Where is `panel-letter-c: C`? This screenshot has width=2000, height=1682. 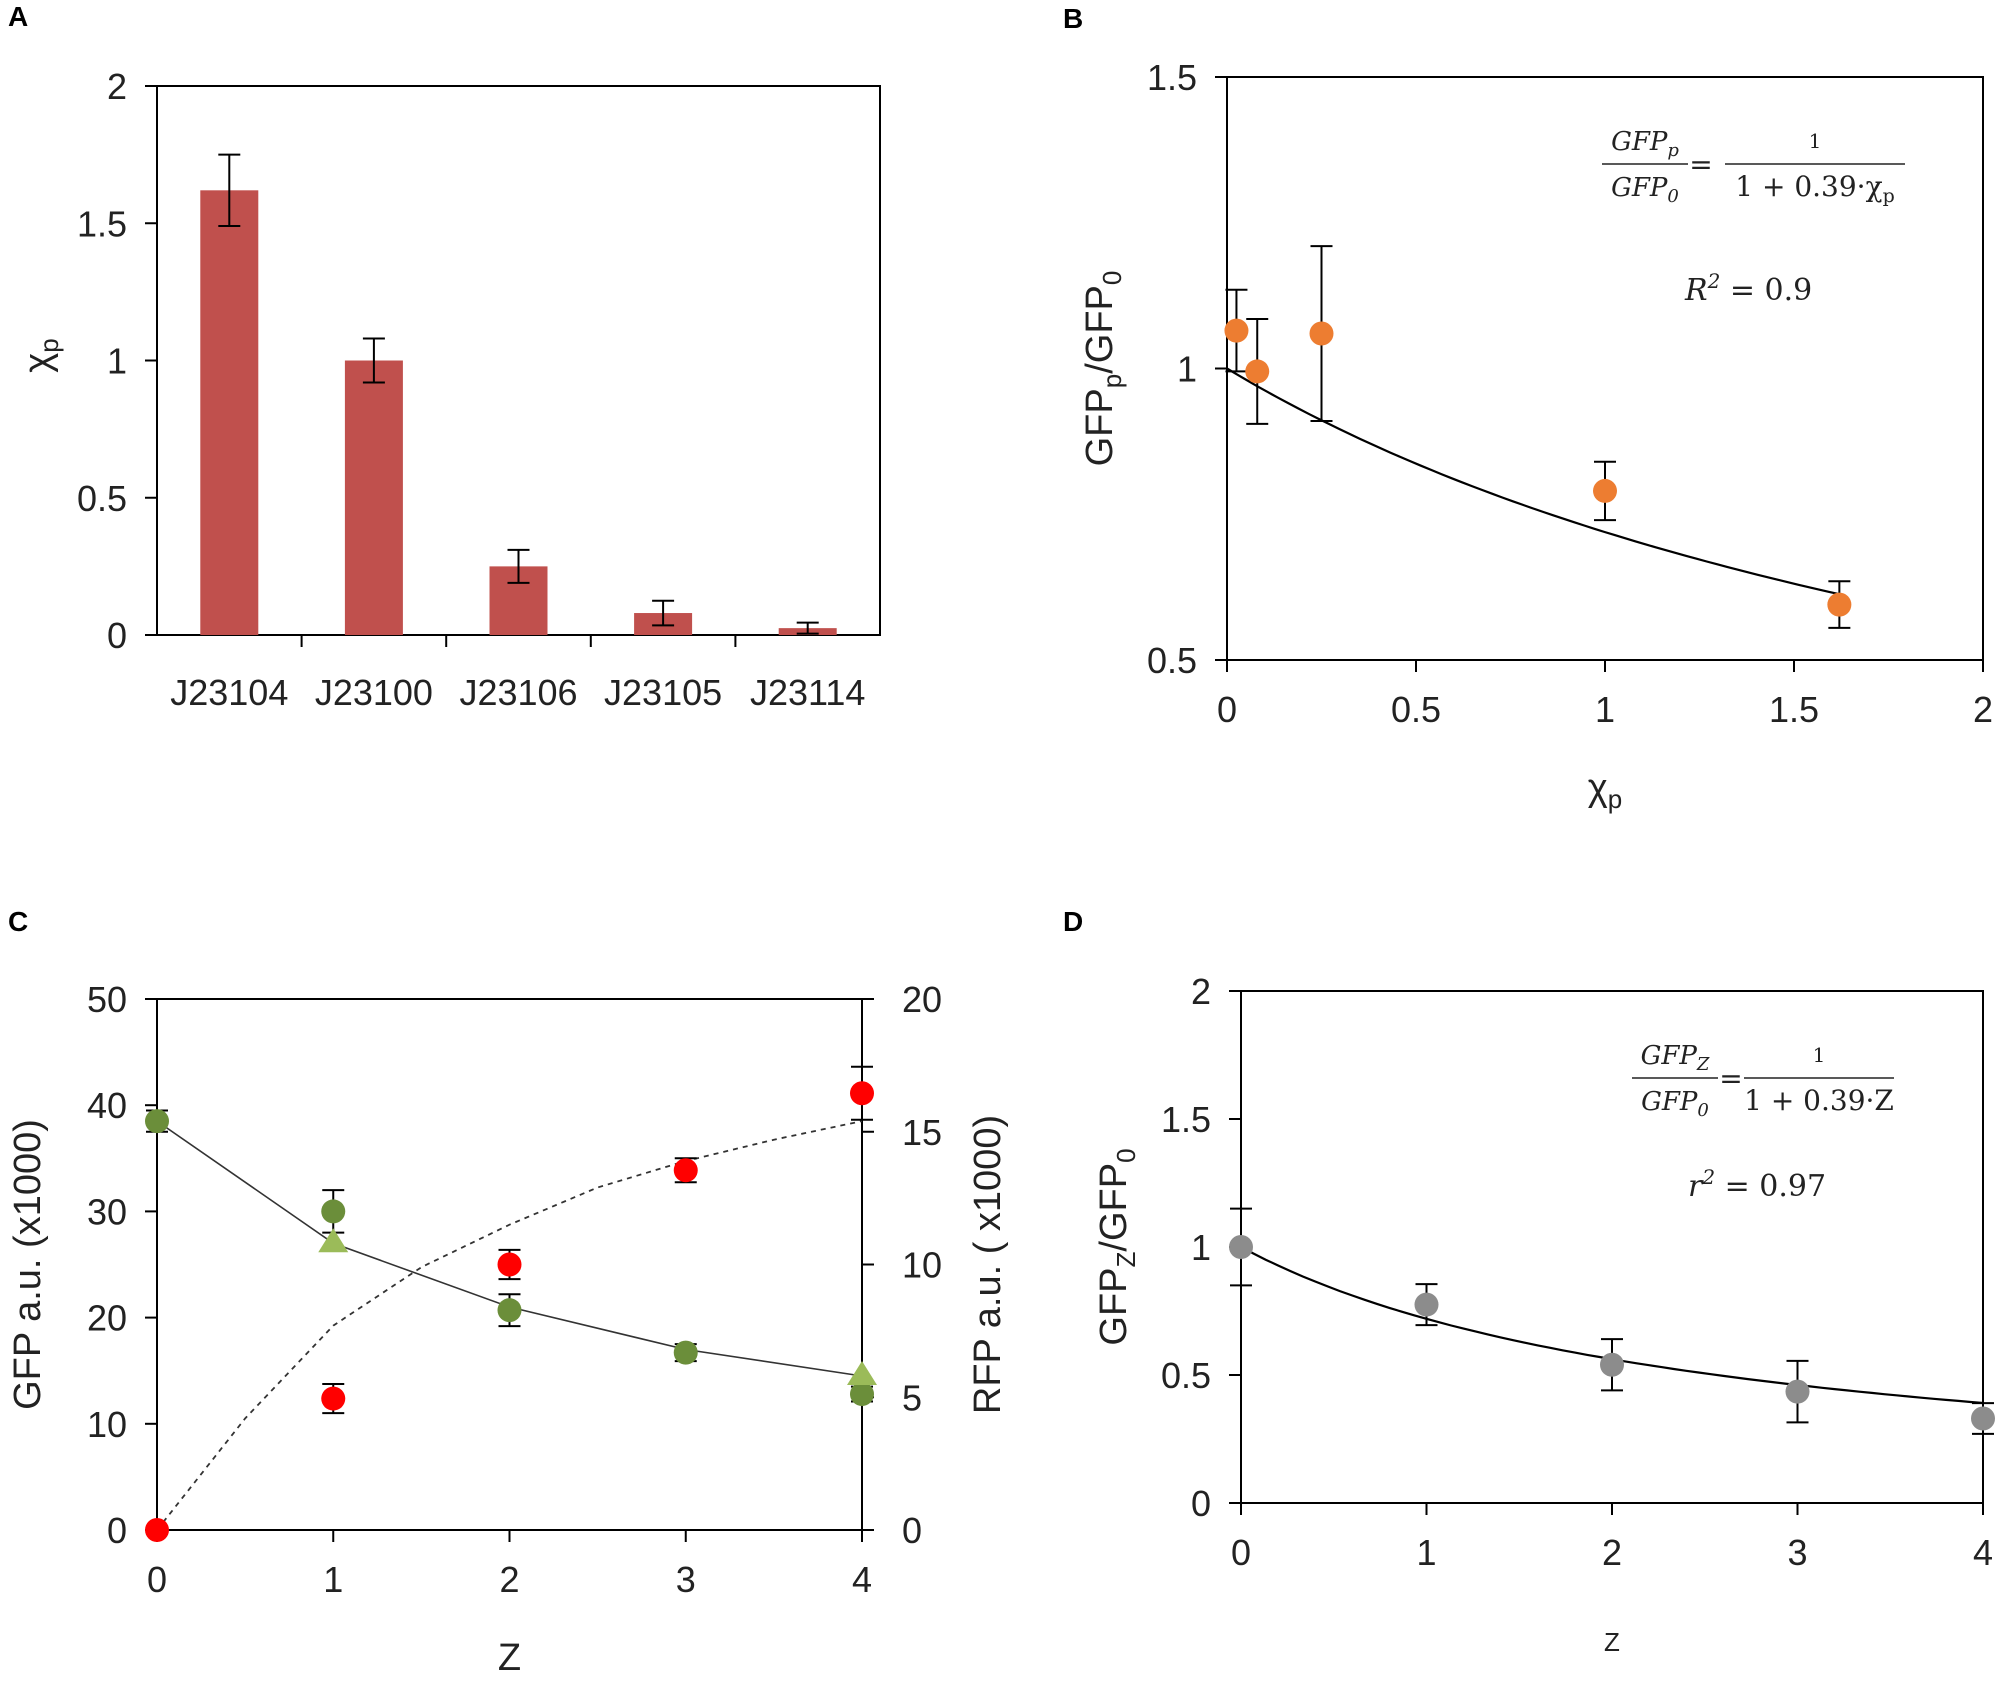 panel-letter-c: C is located at coordinates (18, 921).